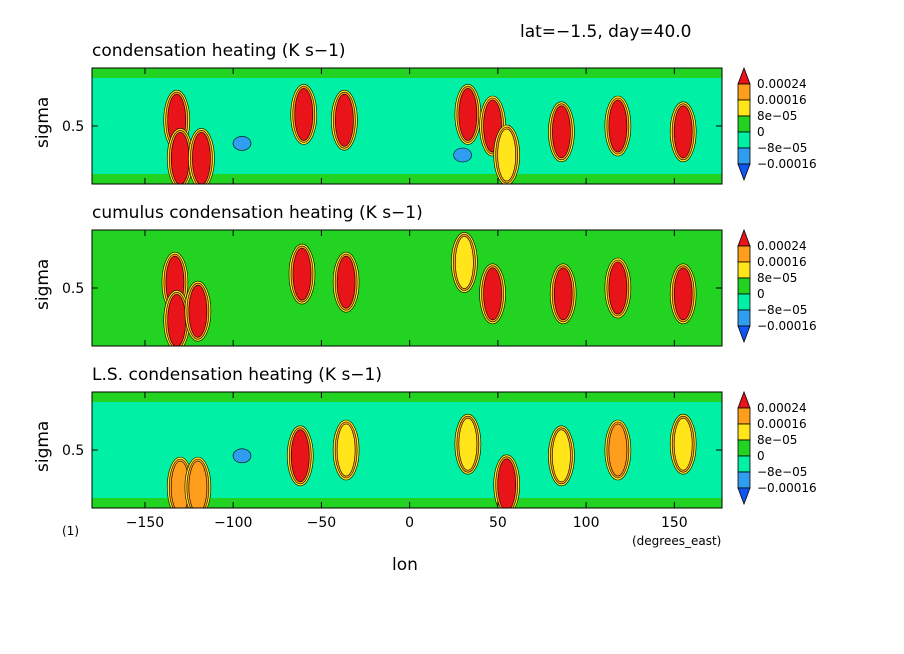 The width and height of the screenshot is (904, 654). I want to click on panel-title: cumulus condensation heating (K s−1), so click(257, 213).